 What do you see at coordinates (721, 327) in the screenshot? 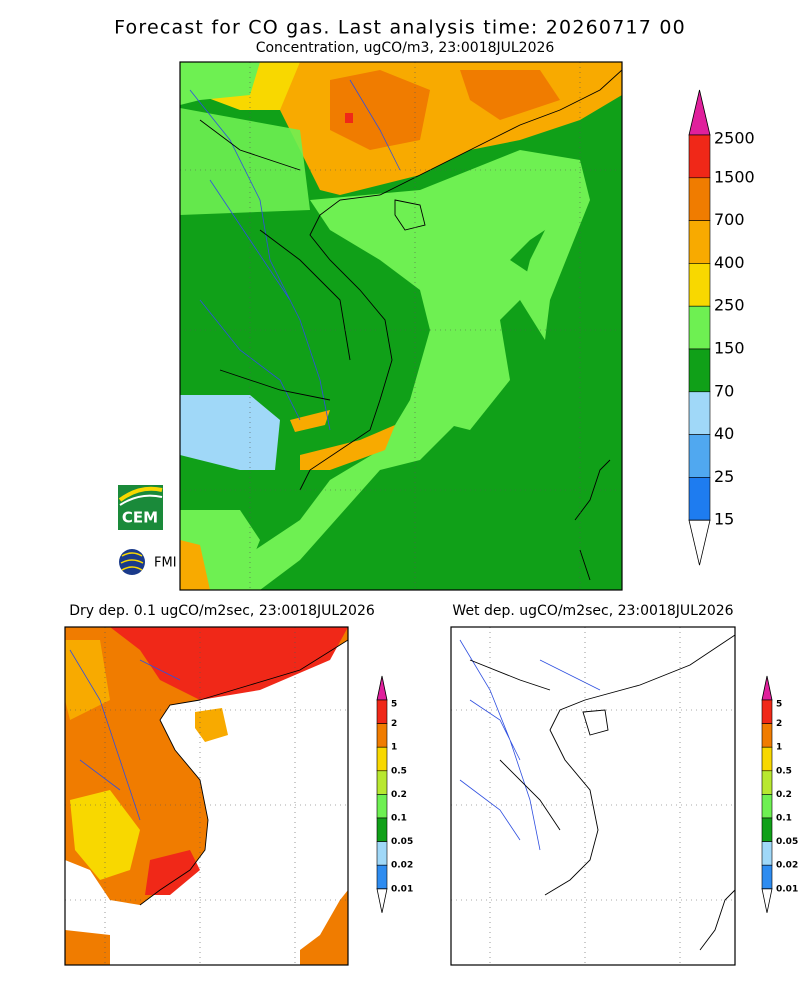
I see `main-colorbar: 2500 1500 700 400 250 150 70 40 25 15` at bounding box center [721, 327].